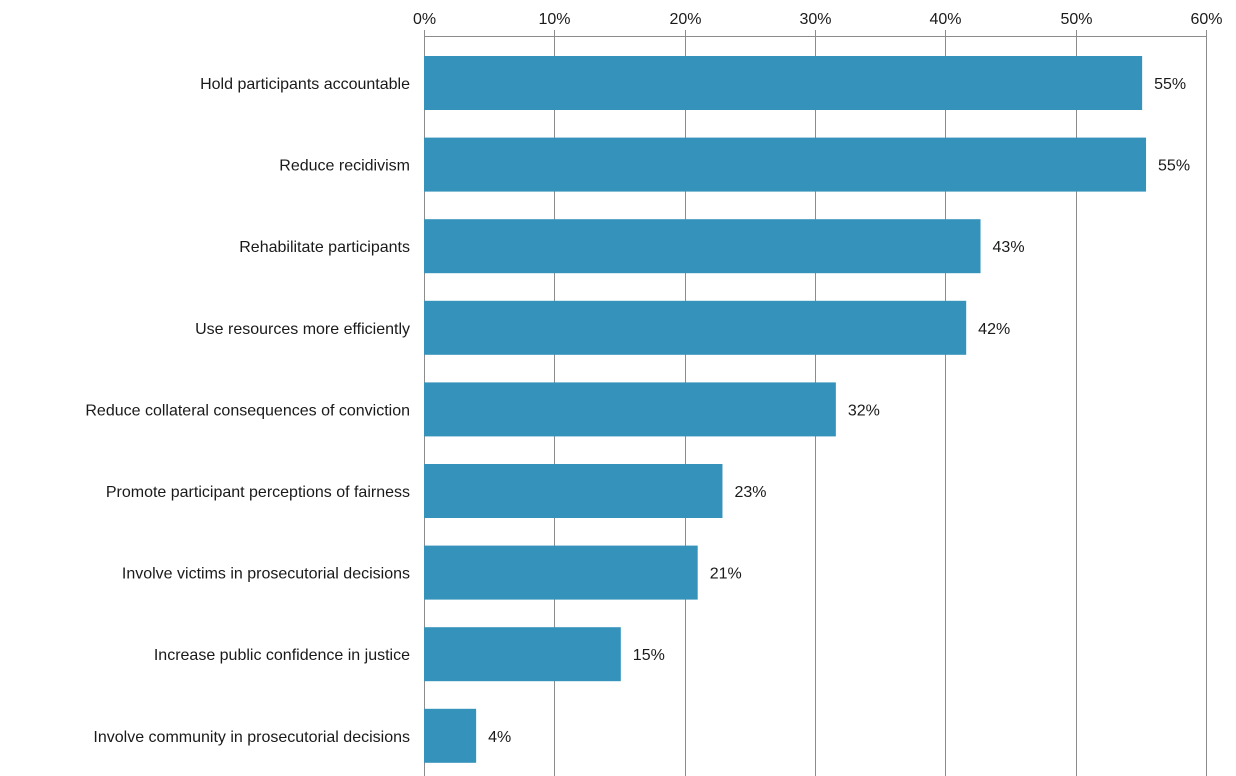  I want to click on data-label: 4%, so click(499, 737).